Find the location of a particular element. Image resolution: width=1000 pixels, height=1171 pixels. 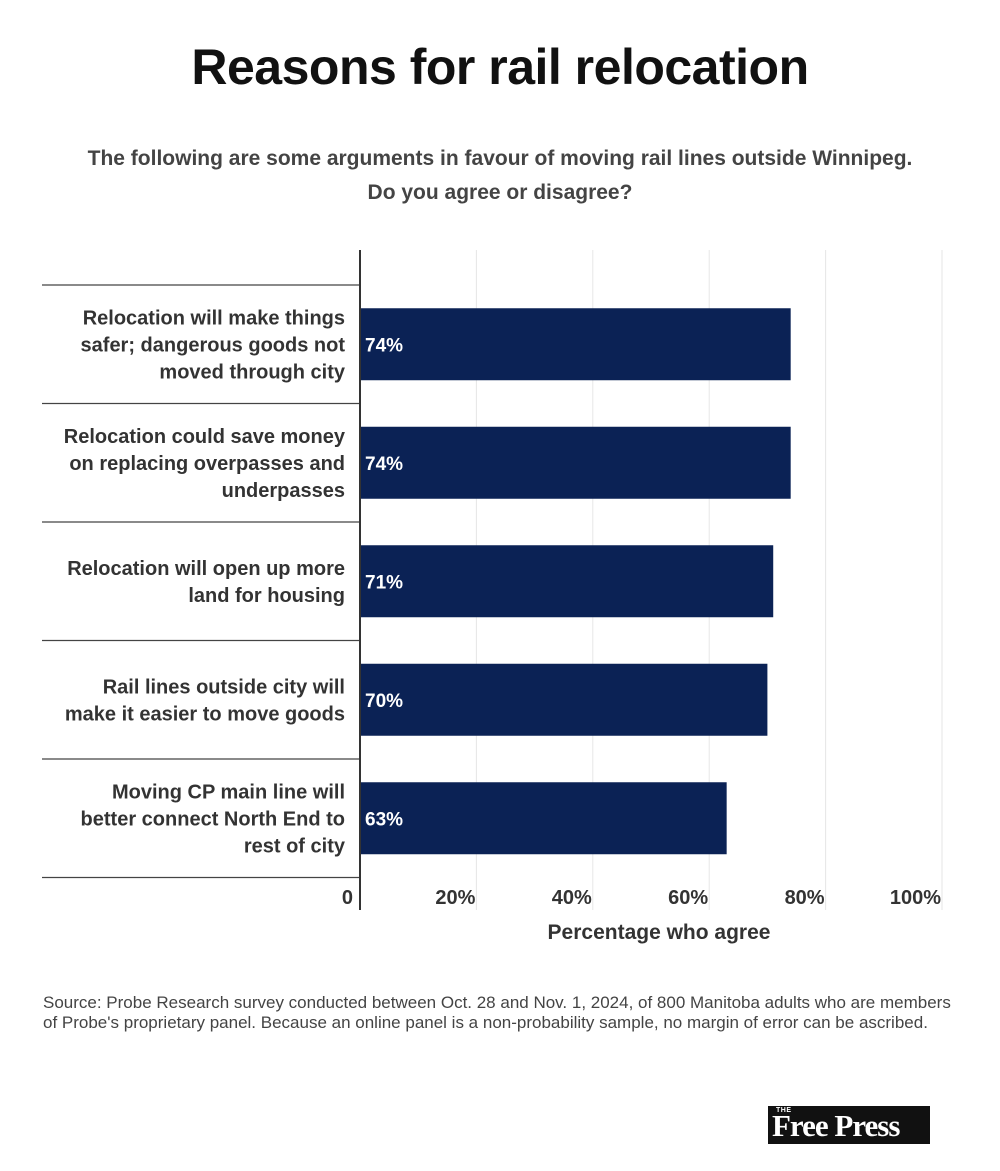

category-label: safer; dangerous goods not is located at coordinates (213, 345).